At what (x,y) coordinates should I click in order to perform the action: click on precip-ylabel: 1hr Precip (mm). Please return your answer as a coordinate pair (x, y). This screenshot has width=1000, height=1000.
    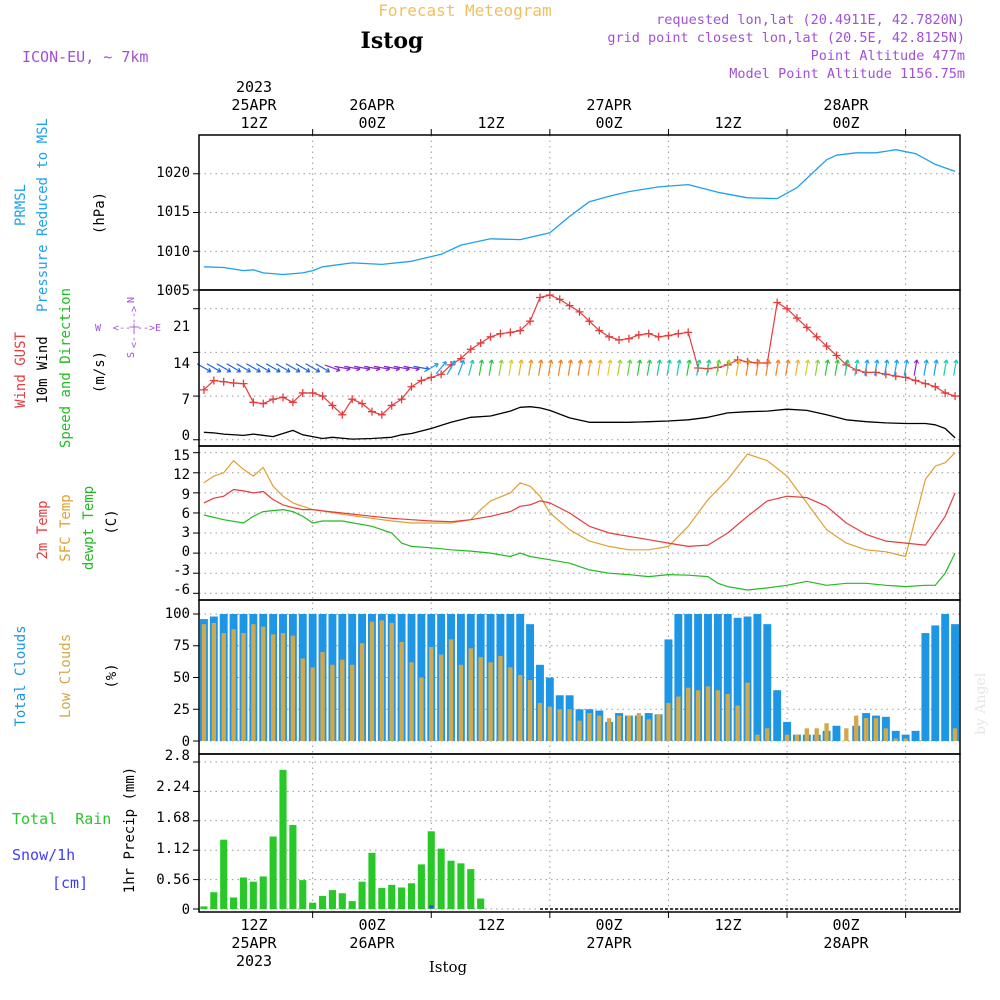
    Looking at the image, I should click on (130, 830).